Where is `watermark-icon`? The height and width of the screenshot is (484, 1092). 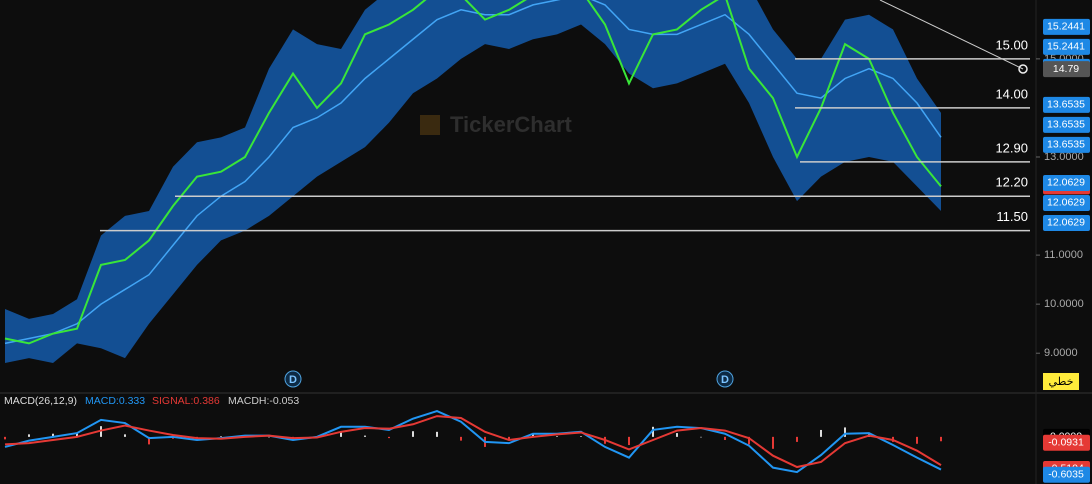
watermark-icon is located at coordinates (430, 125).